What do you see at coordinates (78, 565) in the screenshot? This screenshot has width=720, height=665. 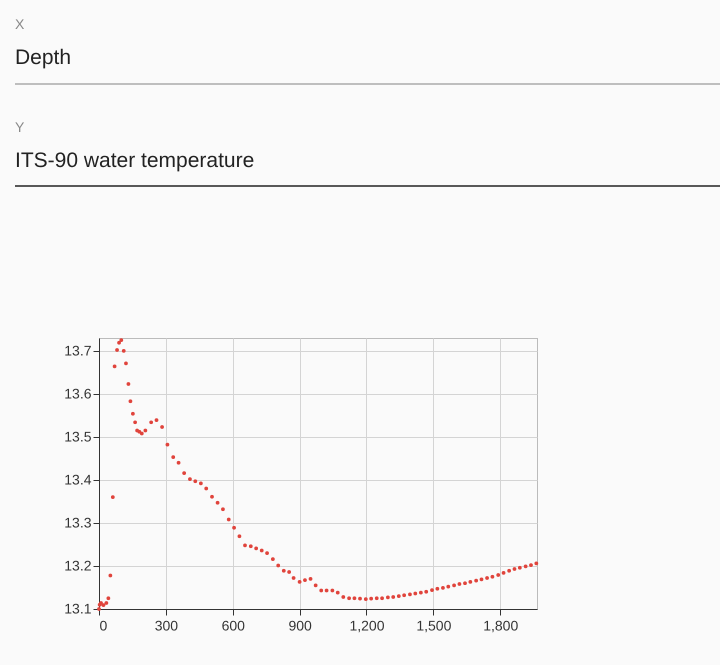 I see `y-tick-label: 13.2` at bounding box center [78, 565].